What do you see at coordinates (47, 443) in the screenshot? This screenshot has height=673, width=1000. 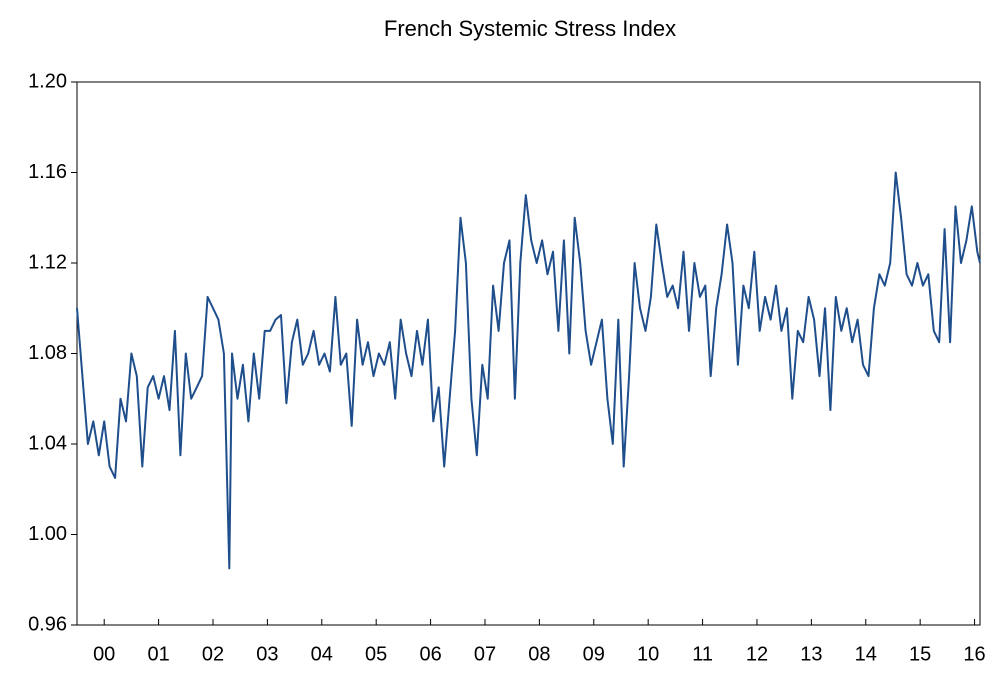 I see `y-tick-label: 1.04` at bounding box center [47, 443].